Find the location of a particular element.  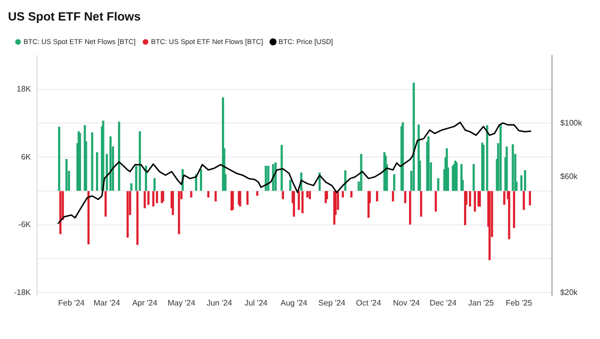

y-tick-label: 18K is located at coordinates (24, 89).